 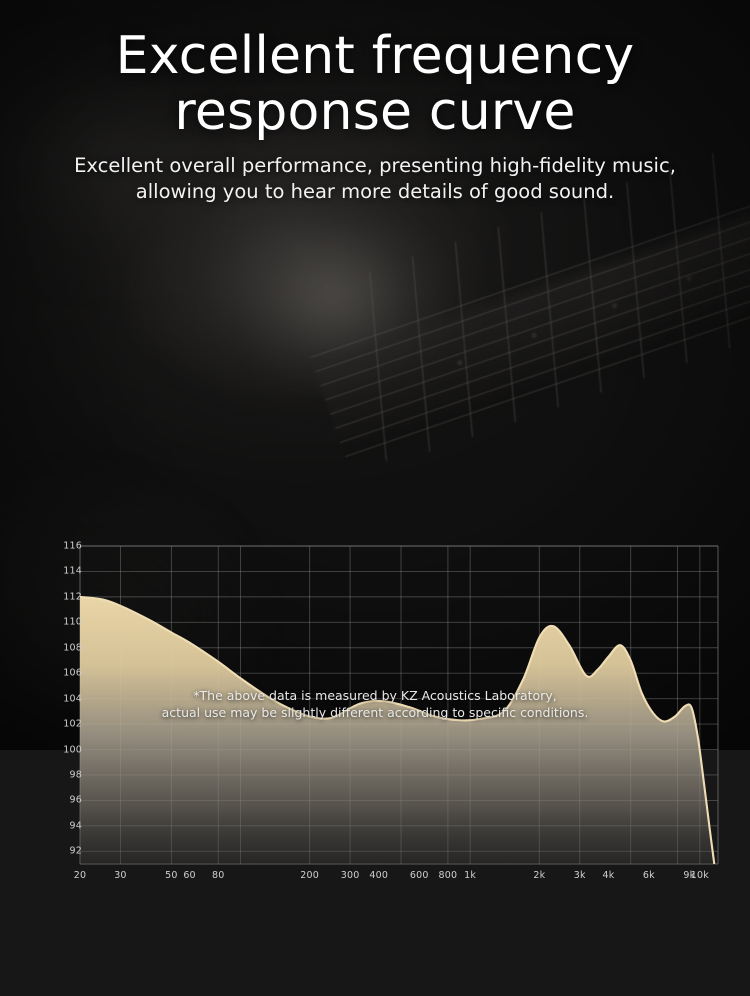 I want to click on page-title-line-1: Excellent frequency, so click(x=375, y=56).